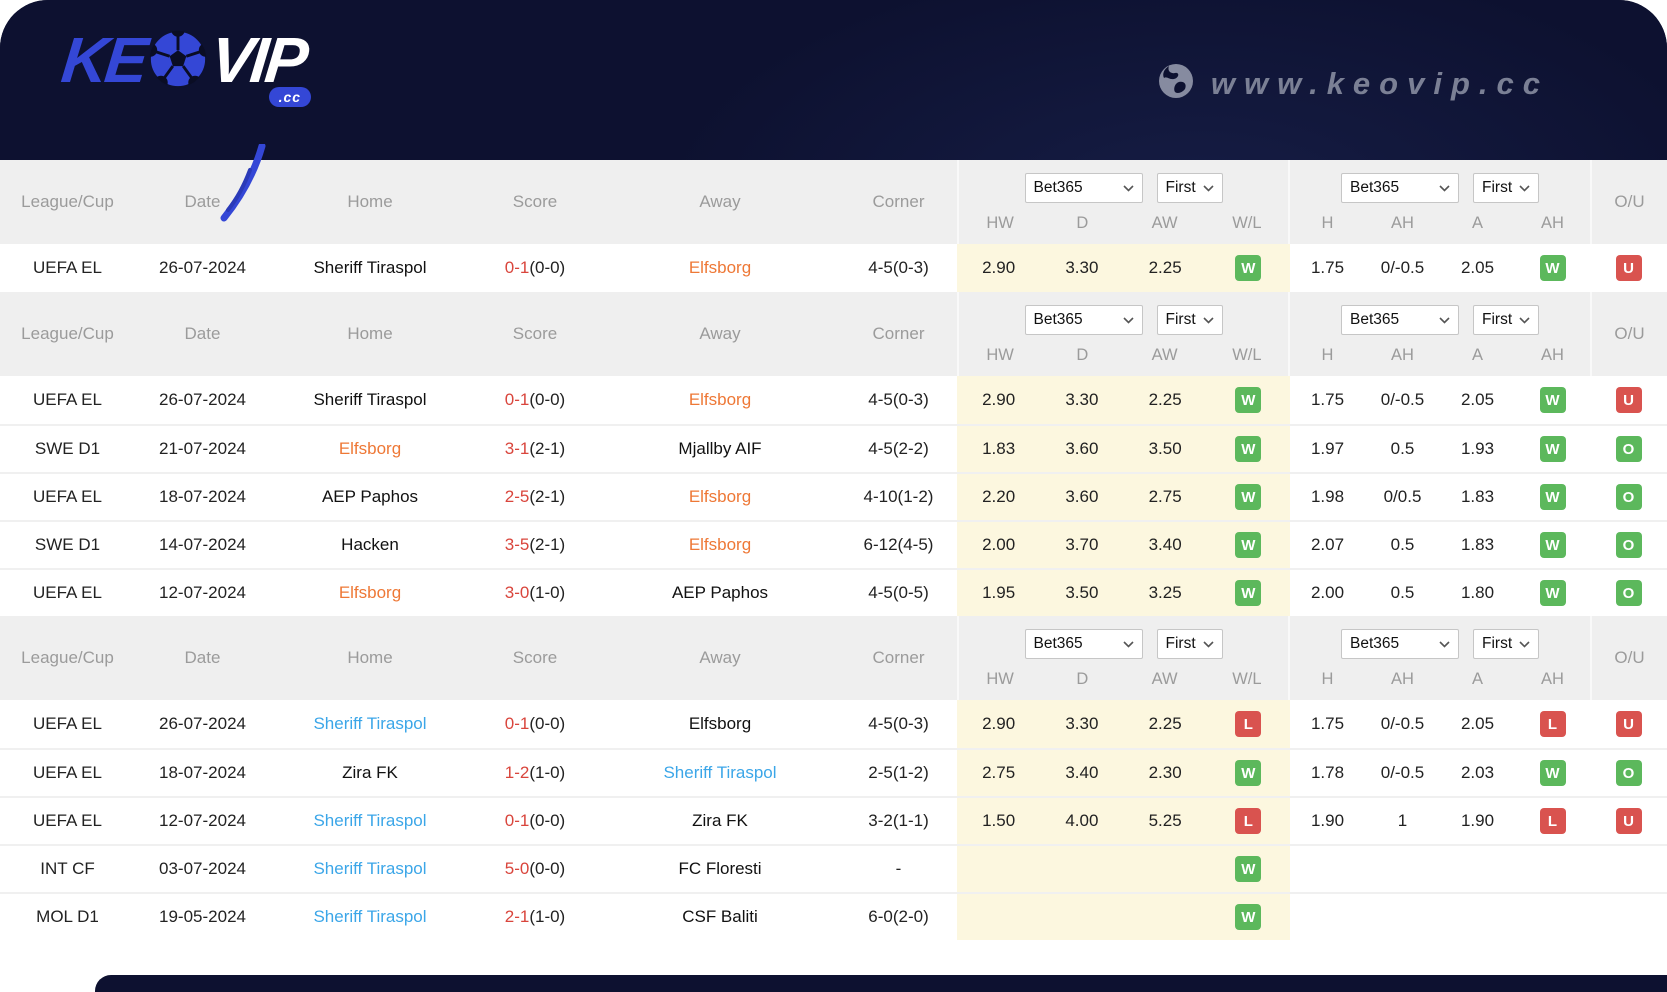 The width and height of the screenshot is (1667, 992). I want to click on col-away: Away, so click(720, 657).